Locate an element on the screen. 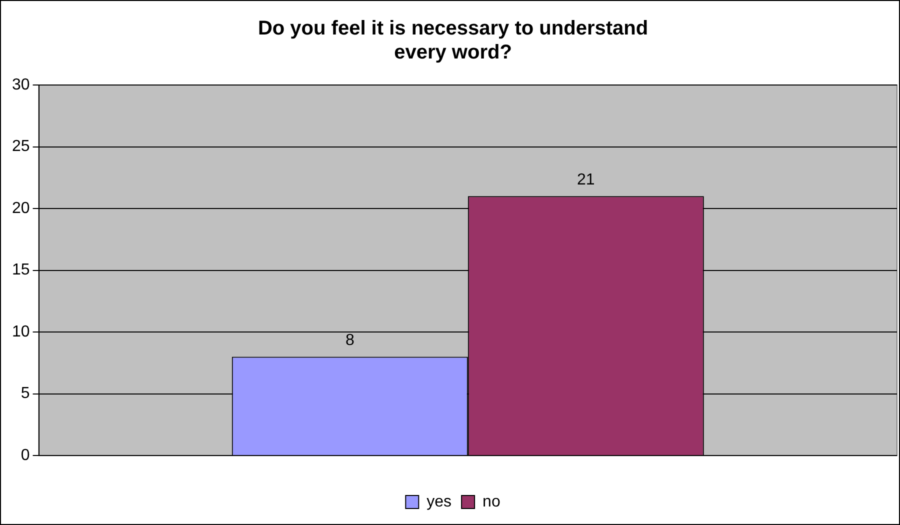 This screenshot has height=525, width=900. y-tick-label: 5 is located at coordinates (25, 393).